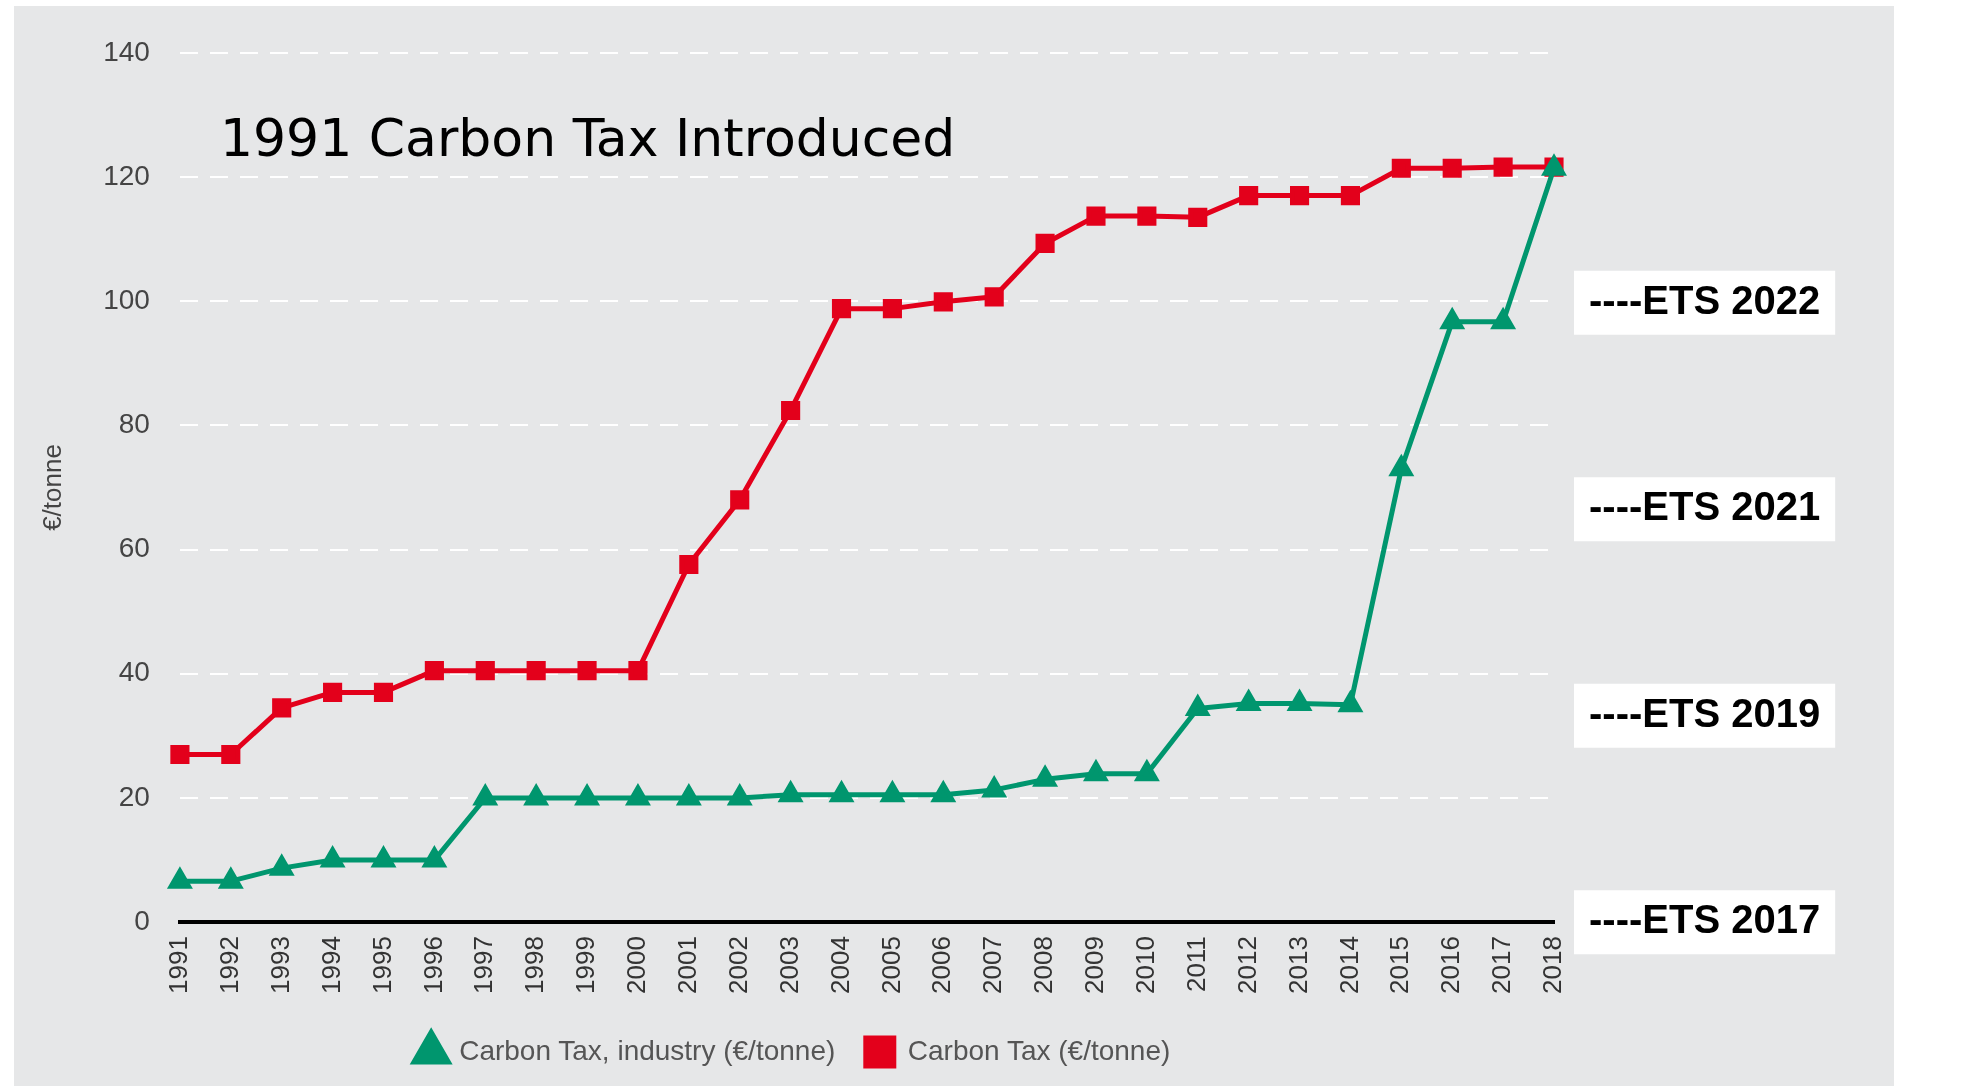 The width and height of the screenshot is (1967, 1091). What do you see at coordinates (1705, 919) in the screenshot?
I see `text: ----ETS 2017` at bounding box center [1705, 919].